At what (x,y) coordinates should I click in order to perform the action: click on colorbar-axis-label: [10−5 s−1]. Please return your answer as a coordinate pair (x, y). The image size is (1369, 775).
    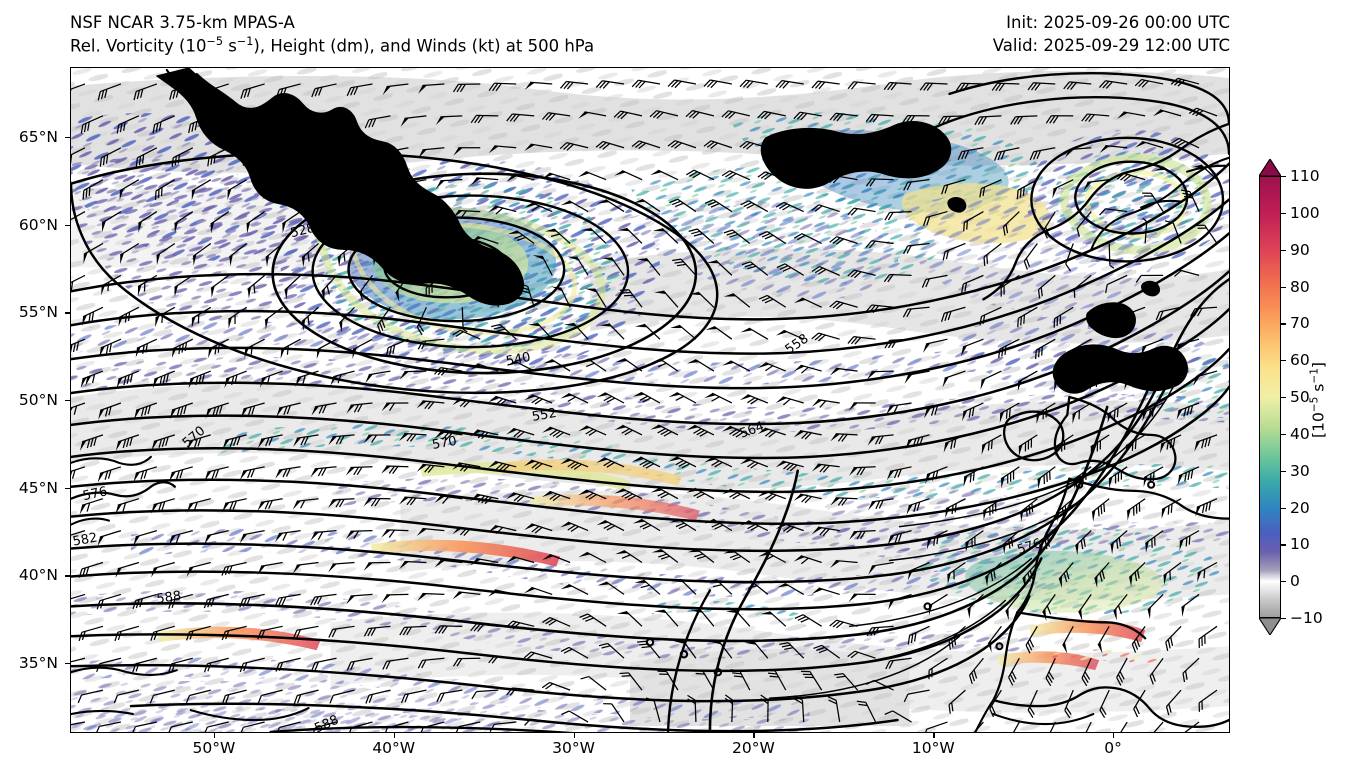
    Looking at the image, I should click on (1317, 400).